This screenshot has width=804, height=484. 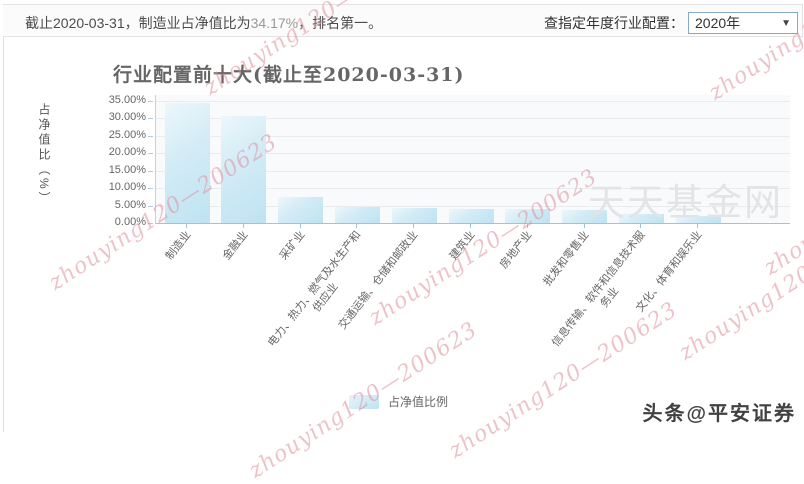 What do you see at coordinates (44, 155) in the screenshot?
I see `y-axis-title: 占净值比（%）` at bounding box center [44, 155].